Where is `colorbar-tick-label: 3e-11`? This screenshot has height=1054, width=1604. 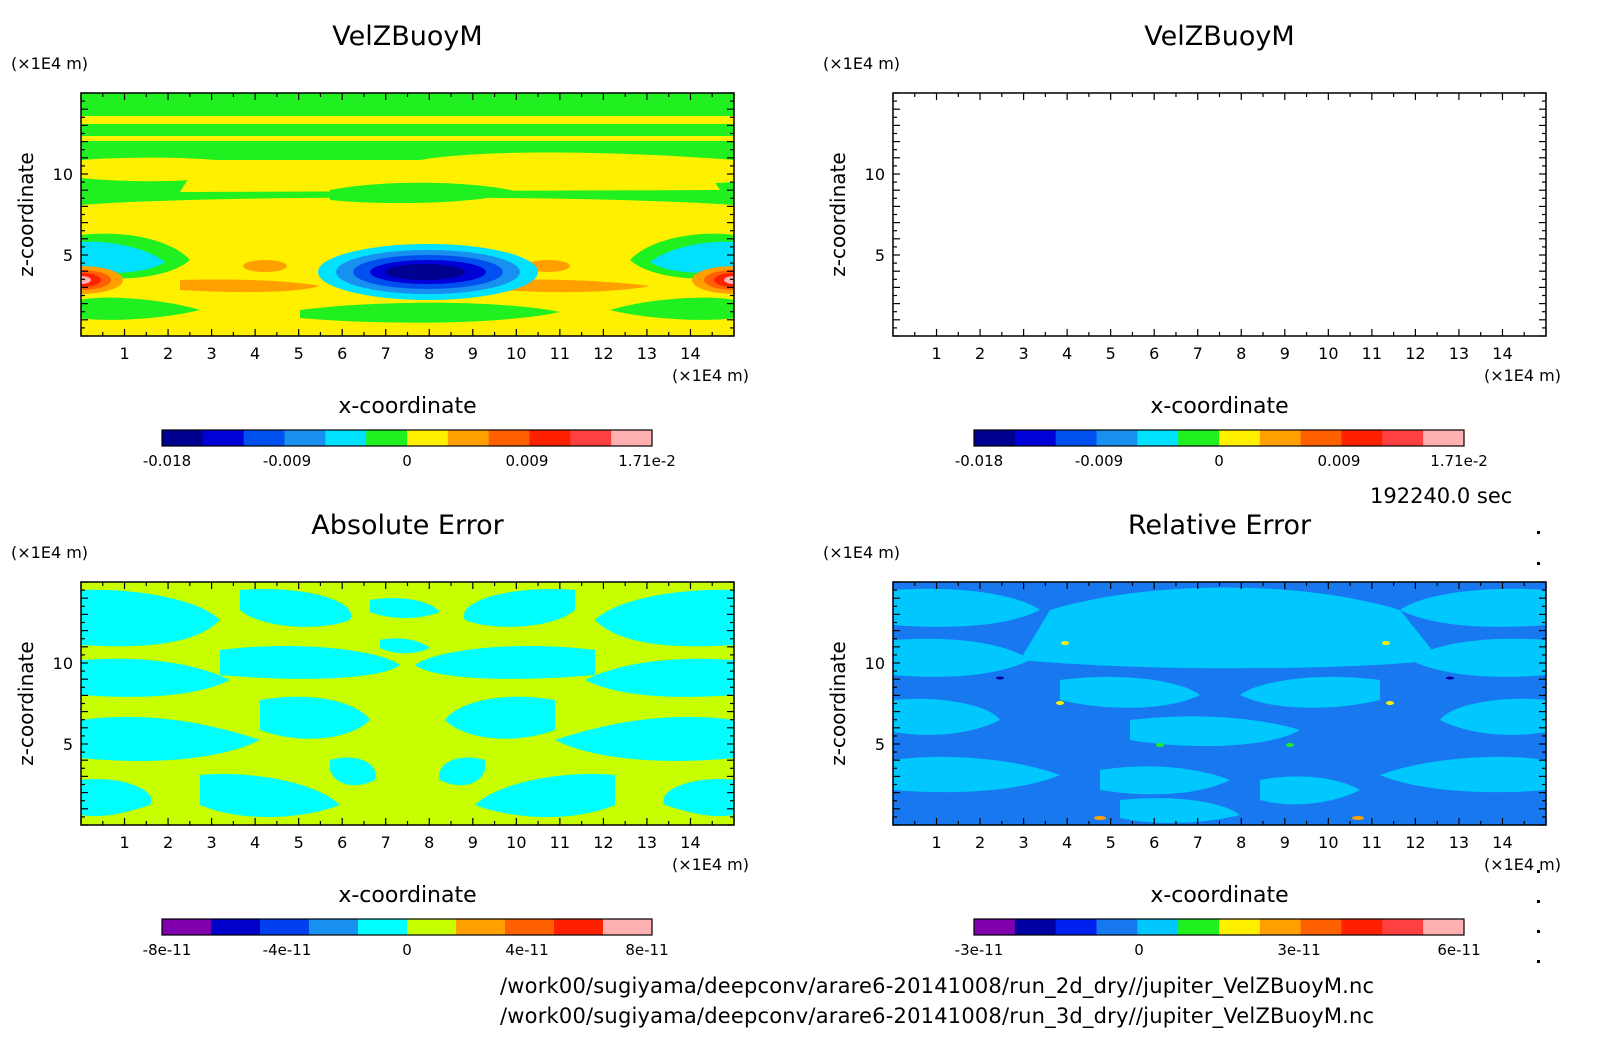 colorbar-tick-label: 3e-11 is located at coordinates (1298, 950).